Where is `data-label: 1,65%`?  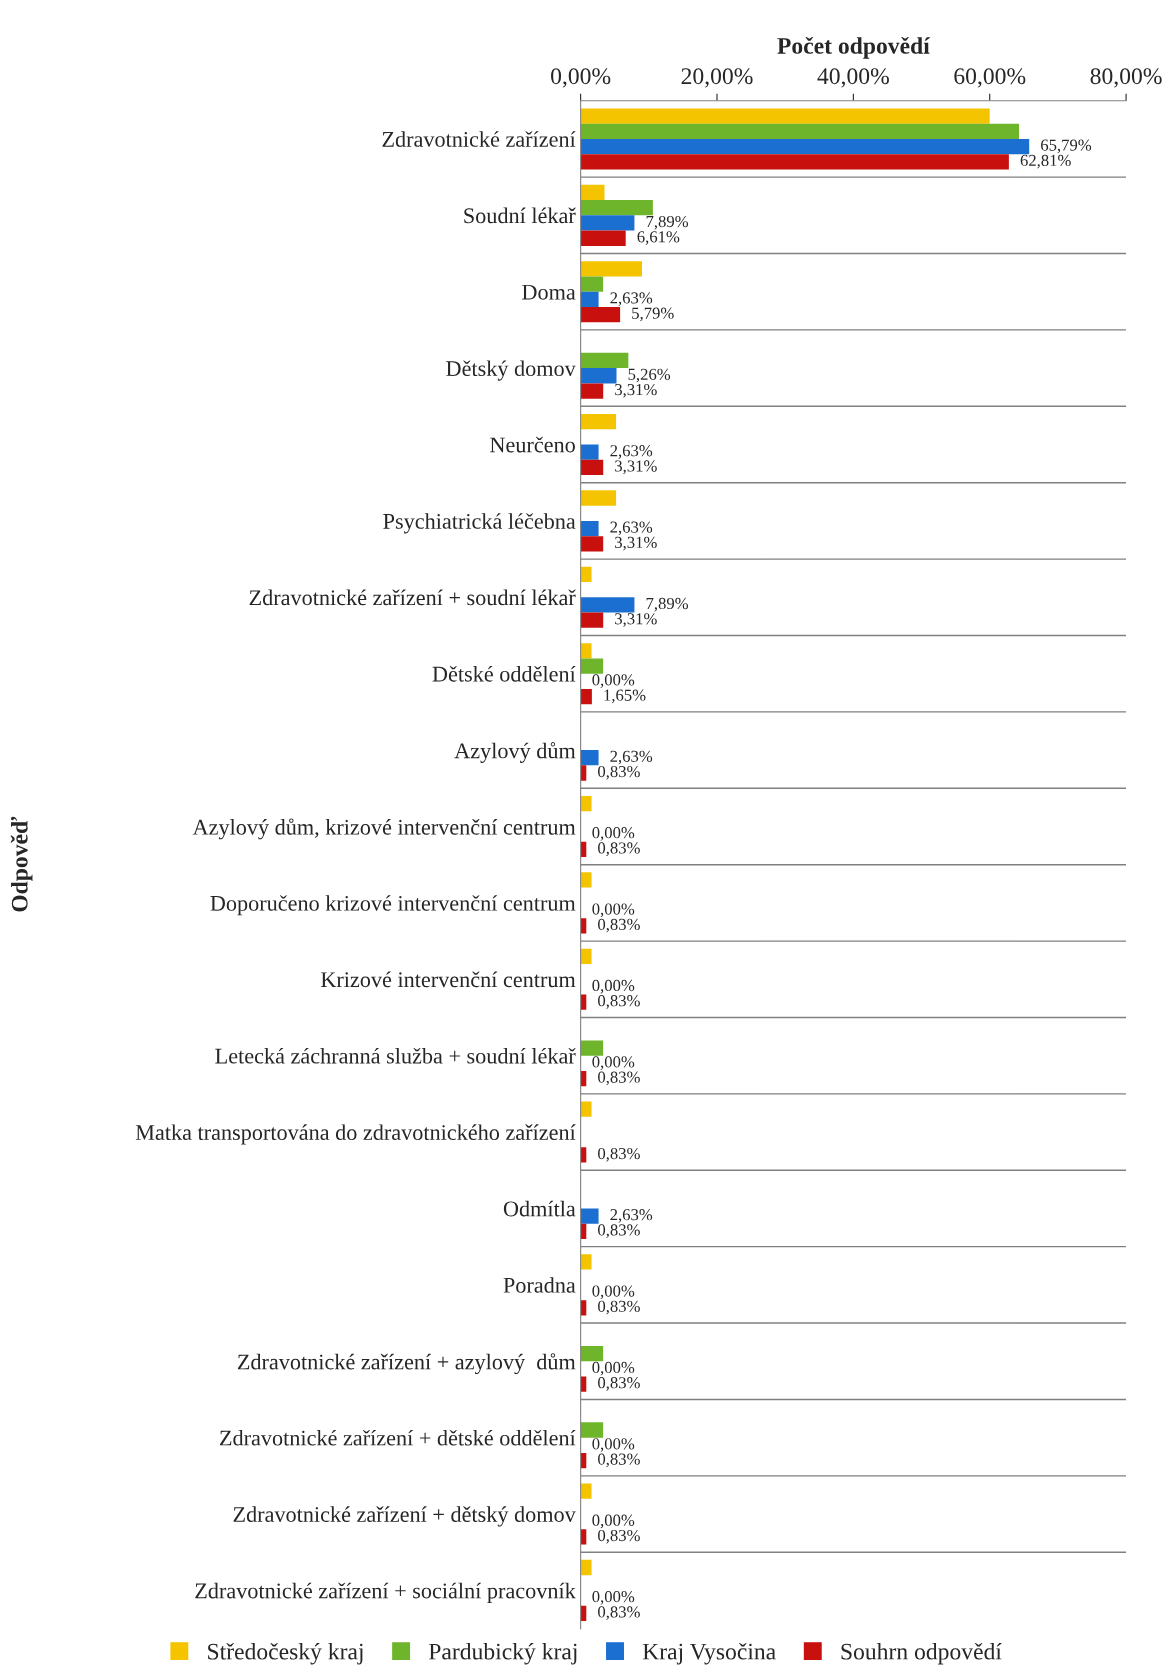 data-label: 1,65% is located at coordinates (625, 696).